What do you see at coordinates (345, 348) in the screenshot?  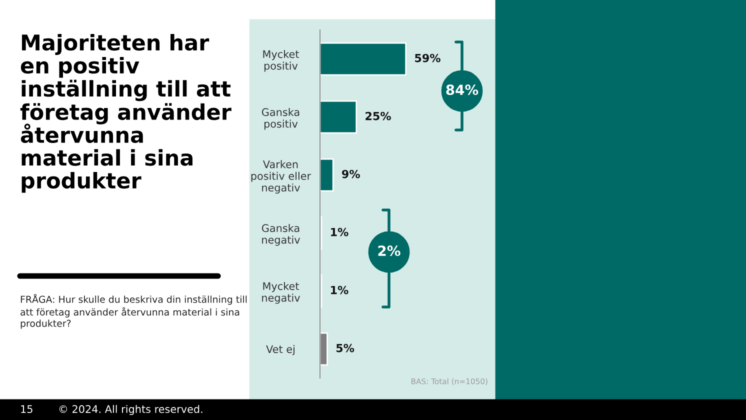 I see `data-label: 5%` at bounding box center [345, 348].